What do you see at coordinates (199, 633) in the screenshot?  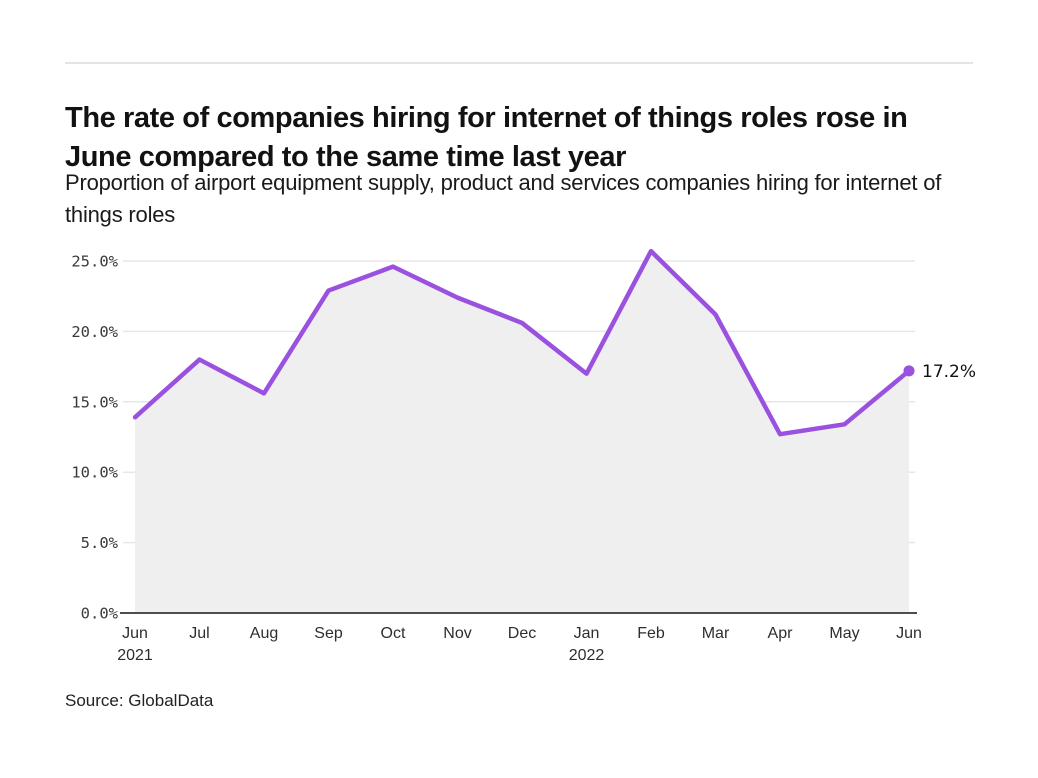 I see `x-tick-label: Jul` at bounding box center [199, 633].